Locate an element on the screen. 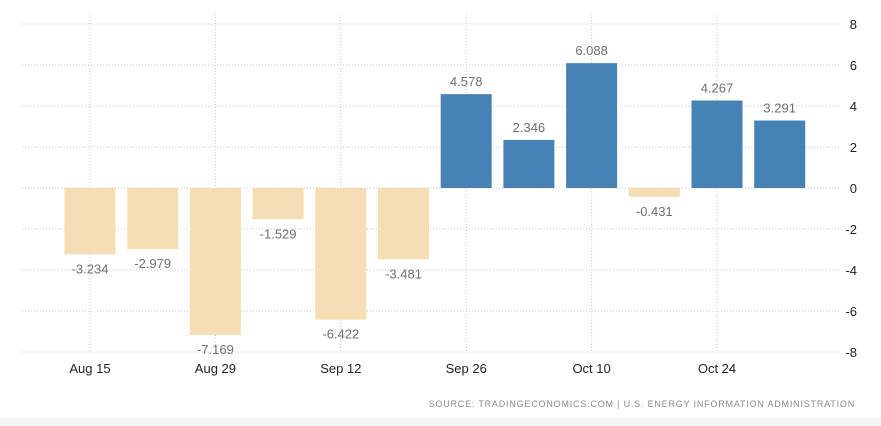 The width and height of the screenshot is (881, 426). y-tick-label: -4 is located at coordinates (851, 270).